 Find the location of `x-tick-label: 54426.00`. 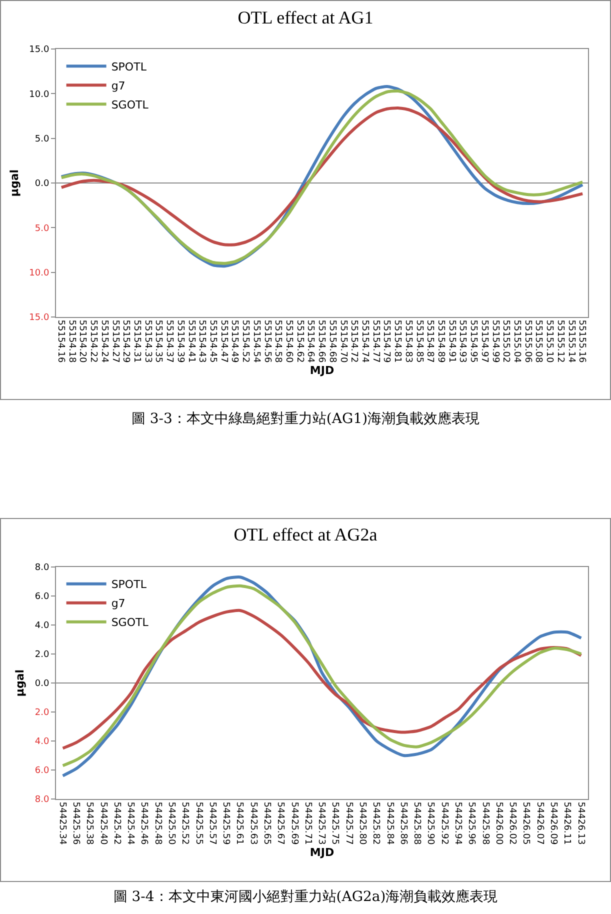

x-tick-label: 54426.00 is located at coordinates (498, 824).